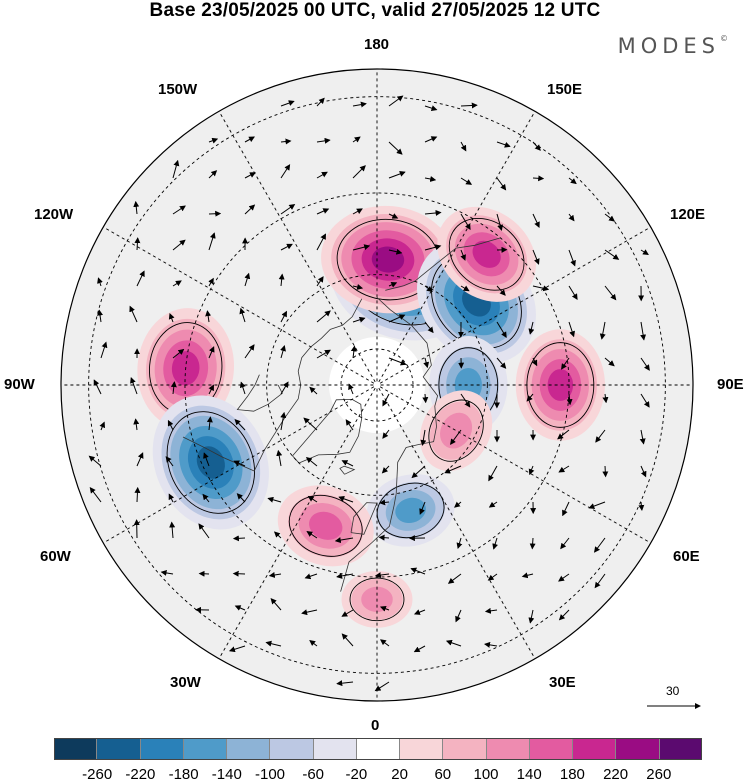  I want to click on reference-vector-label: 30, so click(673, 691).